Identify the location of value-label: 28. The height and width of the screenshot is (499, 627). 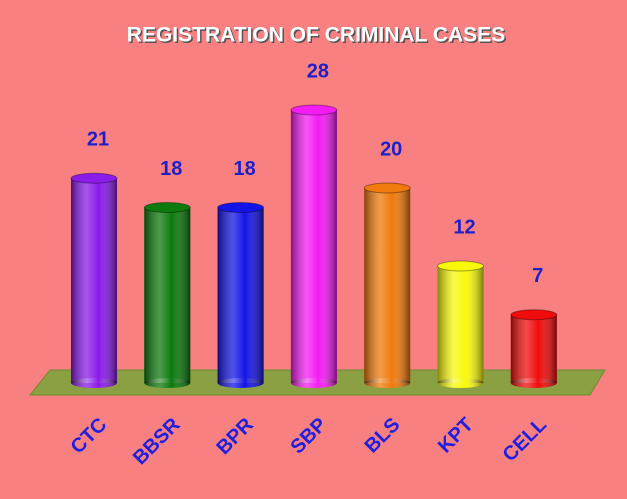
(318, 71).